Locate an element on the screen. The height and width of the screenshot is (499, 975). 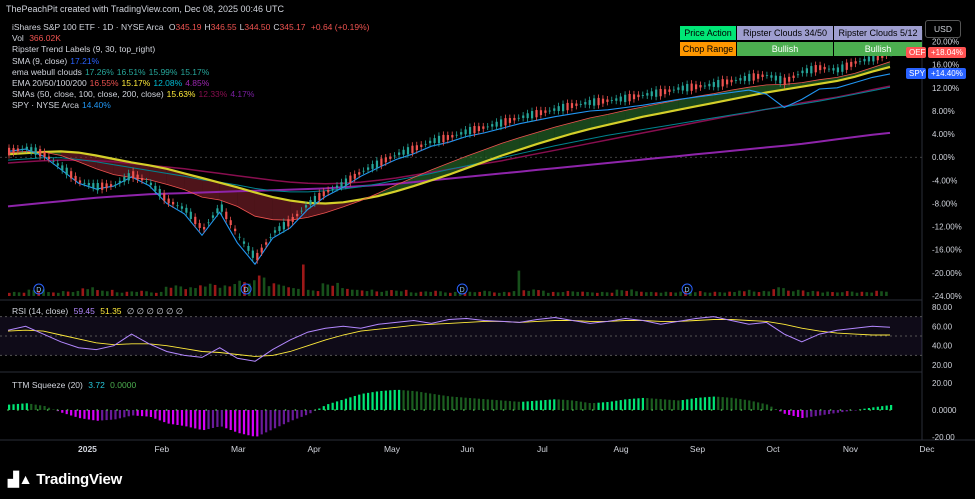
volume-label: Vol is located at coordinates (18, 38).